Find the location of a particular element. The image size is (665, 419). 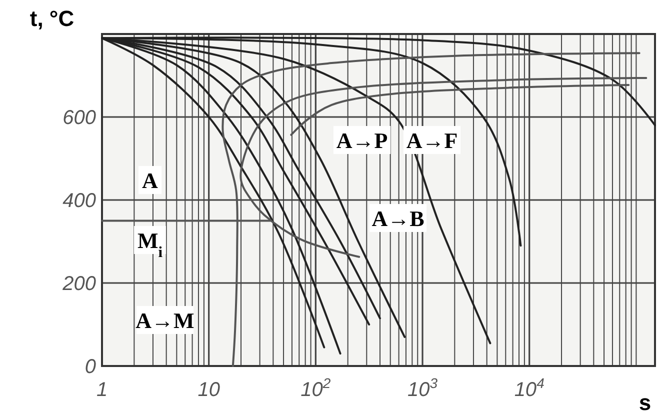

annotation: A→F is located at coordinates (432, 140).